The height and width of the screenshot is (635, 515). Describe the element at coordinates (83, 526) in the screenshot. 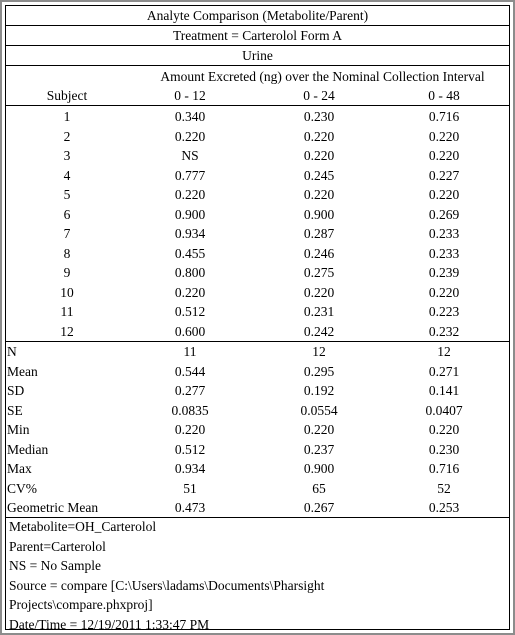

I see `footer-line: Metabolite=OH_Carterolol` at that location.